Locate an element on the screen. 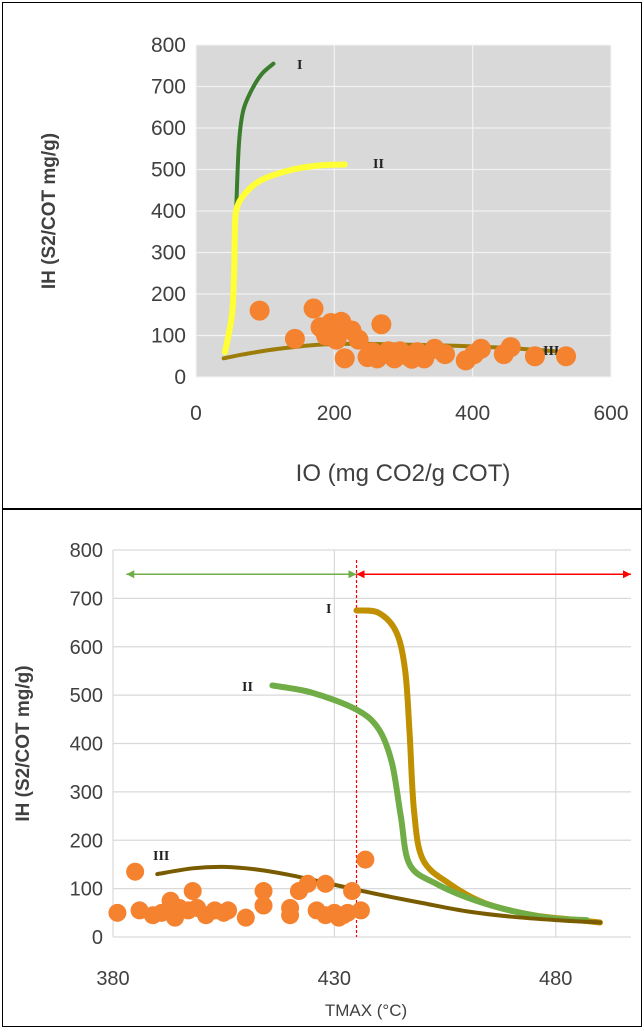  x-axis-label: IO (mg CO2/g COT) is located at coordinates (403, 473).